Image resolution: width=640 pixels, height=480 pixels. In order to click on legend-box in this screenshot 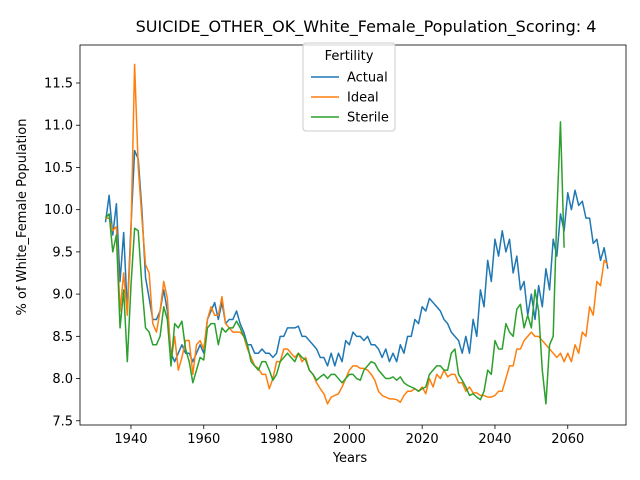, I will do `click(349, 87)`.